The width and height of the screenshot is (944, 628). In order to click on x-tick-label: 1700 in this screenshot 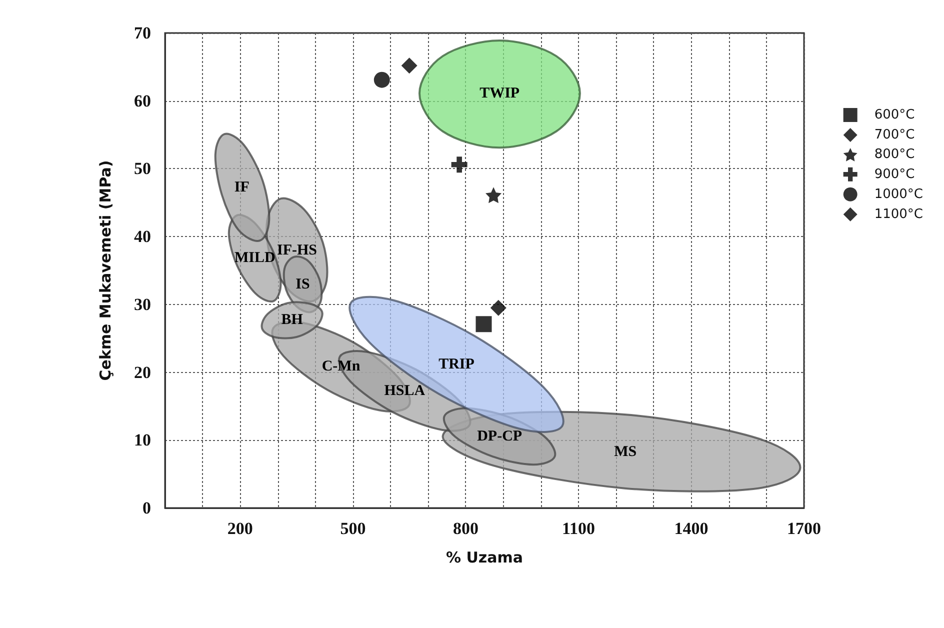, I will do `click(804, 528)`.